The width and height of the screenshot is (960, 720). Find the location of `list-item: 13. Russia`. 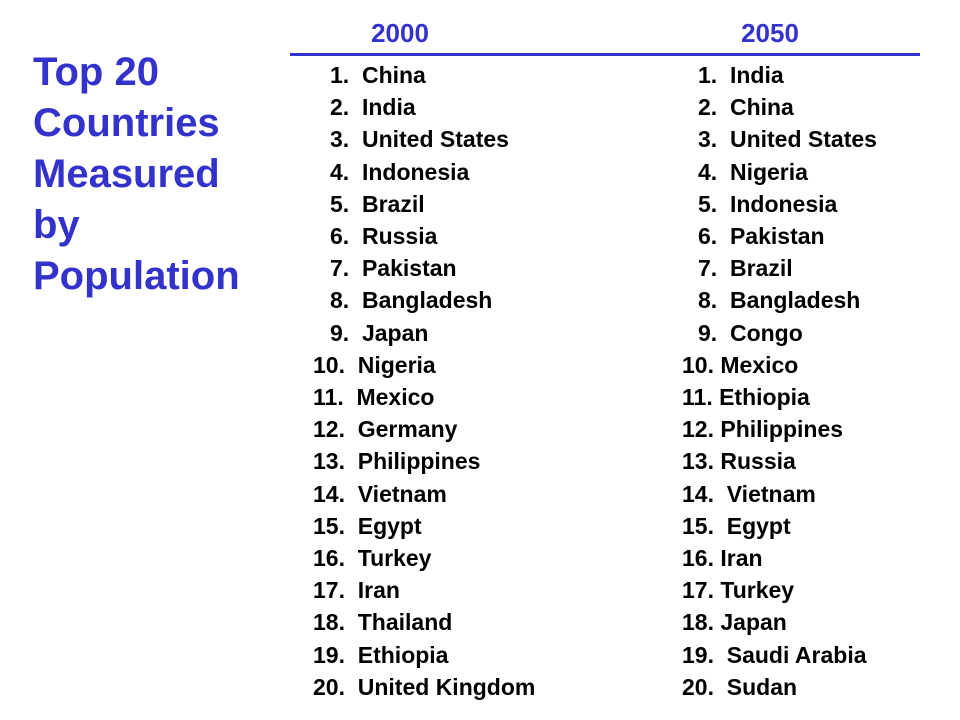

list-item: 13. Russia is located at coordinates (739, 461).